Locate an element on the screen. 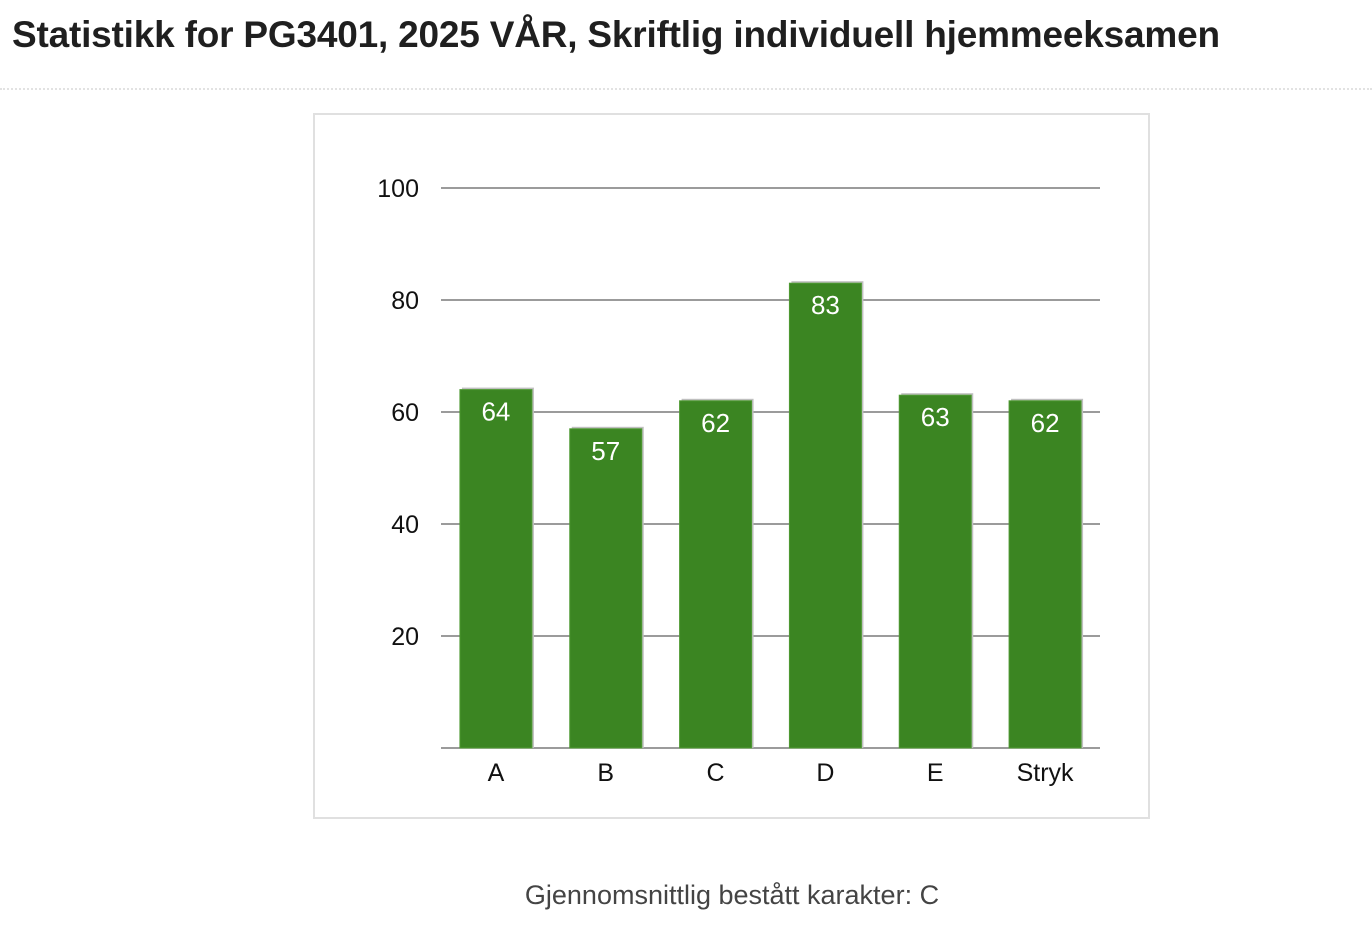 This screenshot has height=928, width=1372. y-tick-label-20: 20 is located at coordinates (405, 637).